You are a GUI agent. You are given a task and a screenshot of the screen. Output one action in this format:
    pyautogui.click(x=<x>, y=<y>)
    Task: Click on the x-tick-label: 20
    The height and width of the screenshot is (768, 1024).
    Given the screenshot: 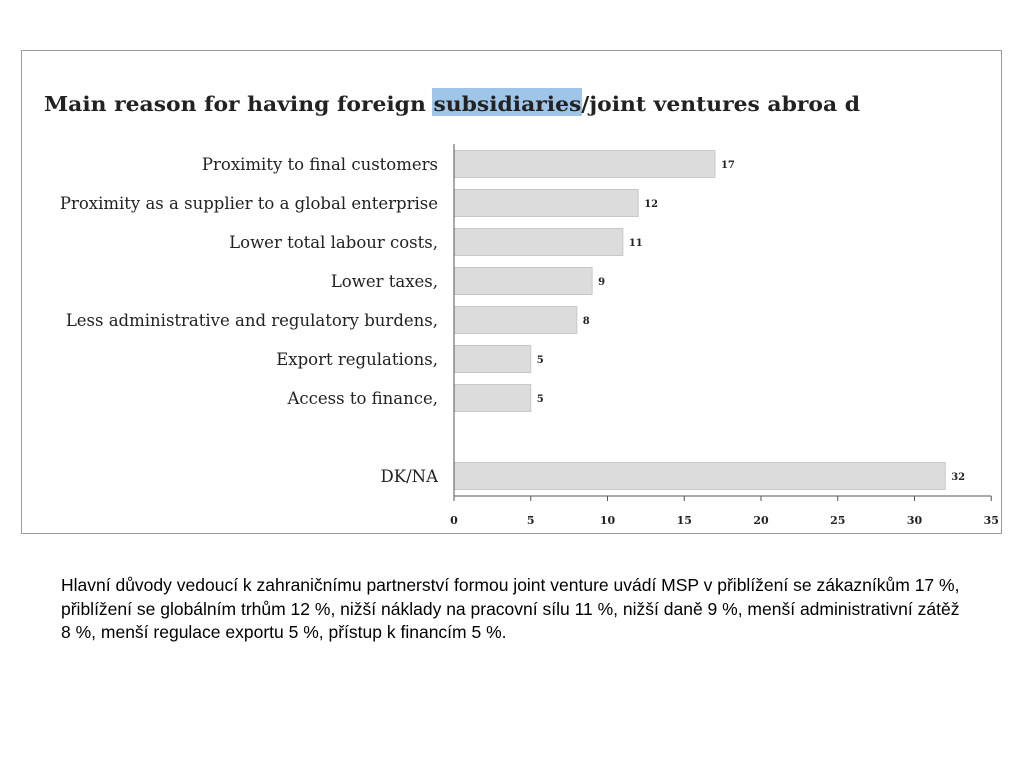 What is the action you would take?
    pyautogui.click(x=761, y=520)
    